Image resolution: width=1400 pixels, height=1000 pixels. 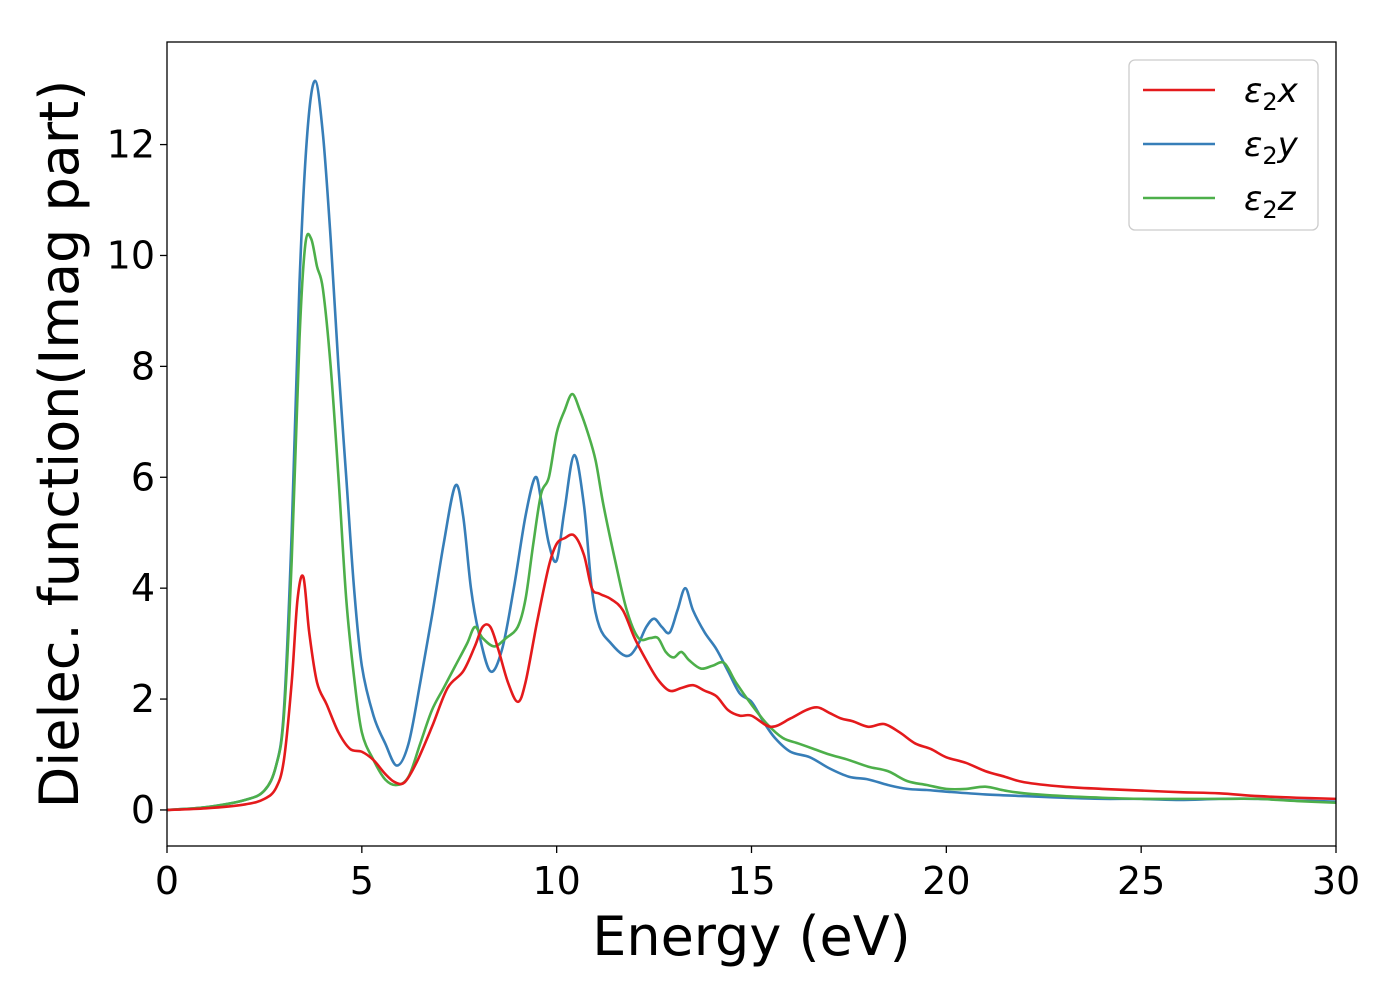 I want to click on y-tick-label: 12, so click(x=131, y=145).